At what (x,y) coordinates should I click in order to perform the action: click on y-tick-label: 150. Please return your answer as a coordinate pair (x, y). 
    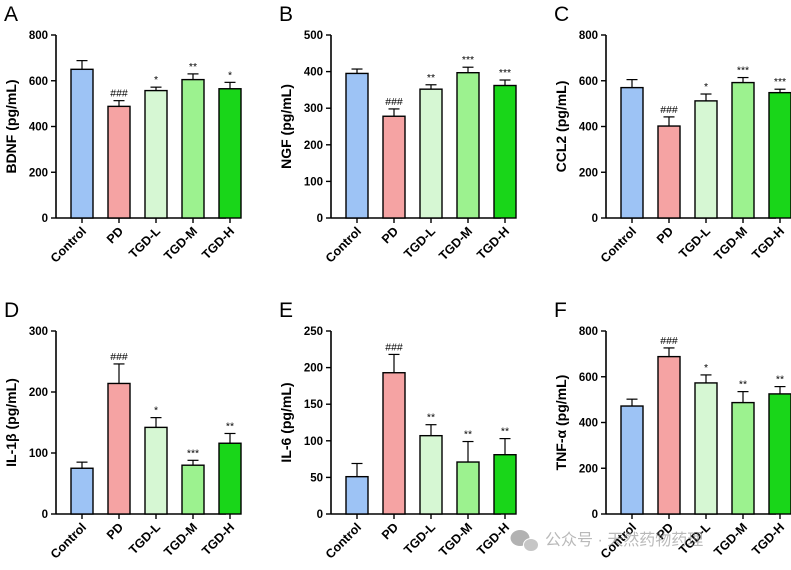
    Looking at the image, I should click on (313, 405).